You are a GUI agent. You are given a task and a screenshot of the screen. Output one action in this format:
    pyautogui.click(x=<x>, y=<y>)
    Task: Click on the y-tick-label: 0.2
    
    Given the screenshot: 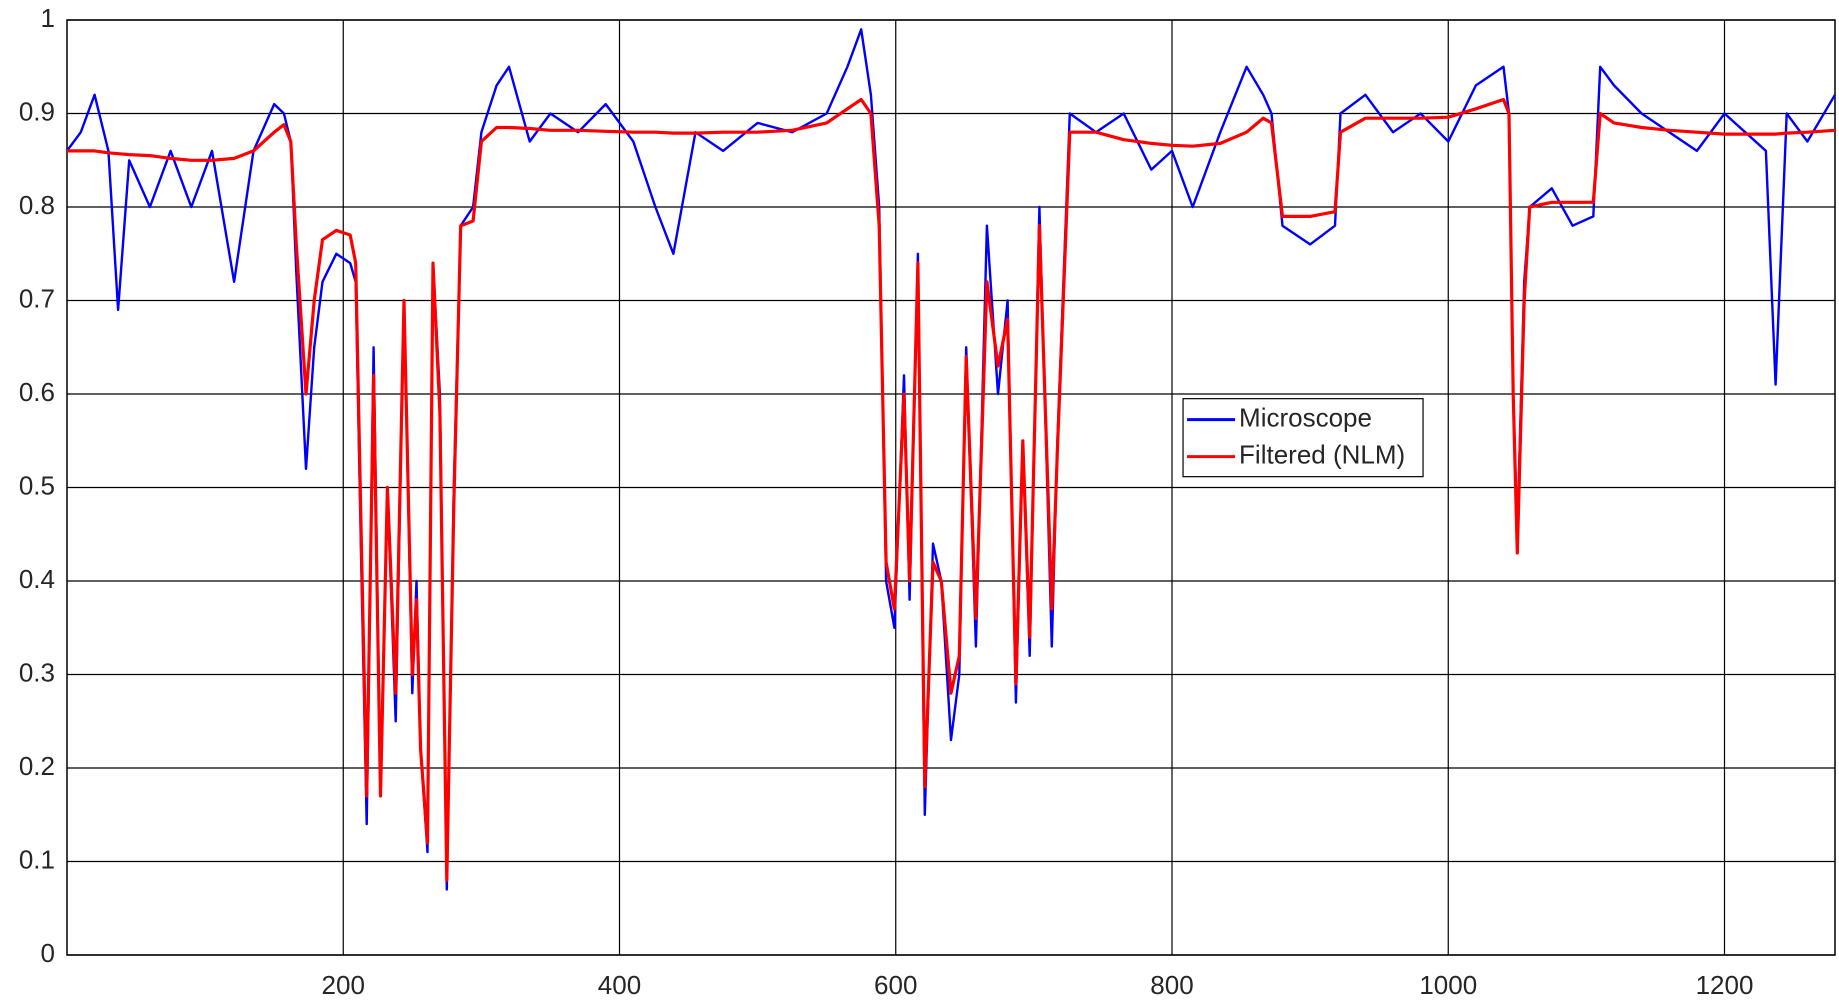 What is the action you would take?
    pyautogui.click(x=37, y=766)
    